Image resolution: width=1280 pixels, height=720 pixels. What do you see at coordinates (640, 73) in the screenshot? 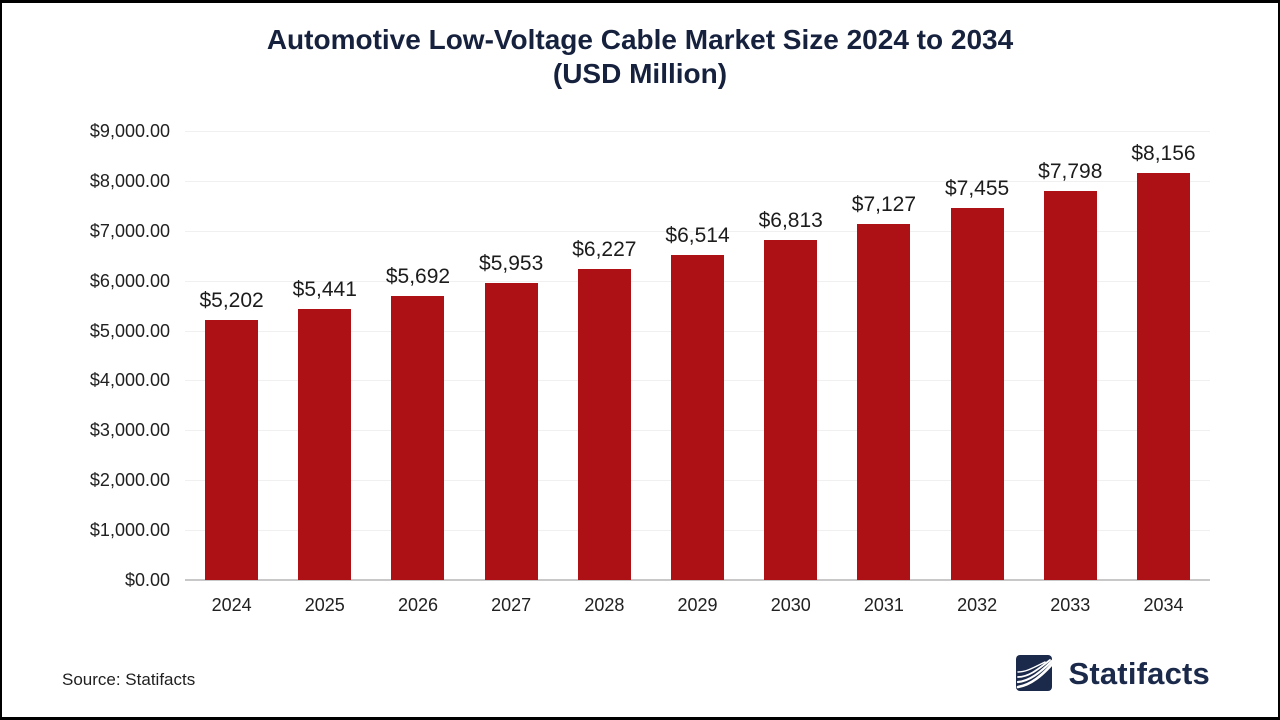
I see `chart-title-line2: (USD Million)` at bounding box center [640, 73].